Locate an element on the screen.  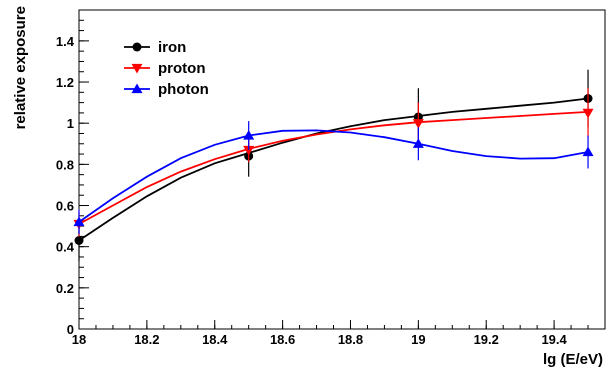
x-tick-label: 19.4 is located at coordinates (554, 339).